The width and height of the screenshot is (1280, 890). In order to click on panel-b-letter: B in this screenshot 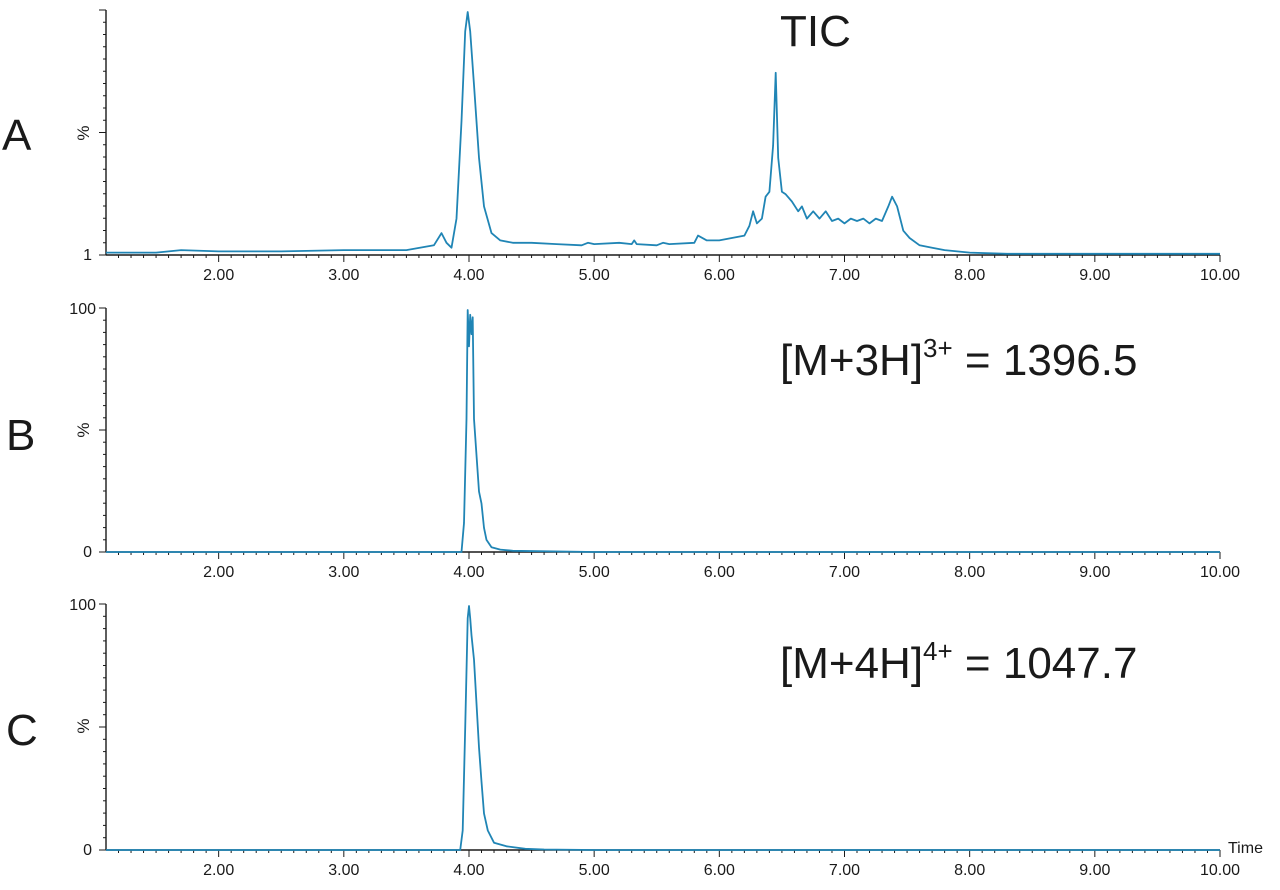, I will do `click(20, 435)`.